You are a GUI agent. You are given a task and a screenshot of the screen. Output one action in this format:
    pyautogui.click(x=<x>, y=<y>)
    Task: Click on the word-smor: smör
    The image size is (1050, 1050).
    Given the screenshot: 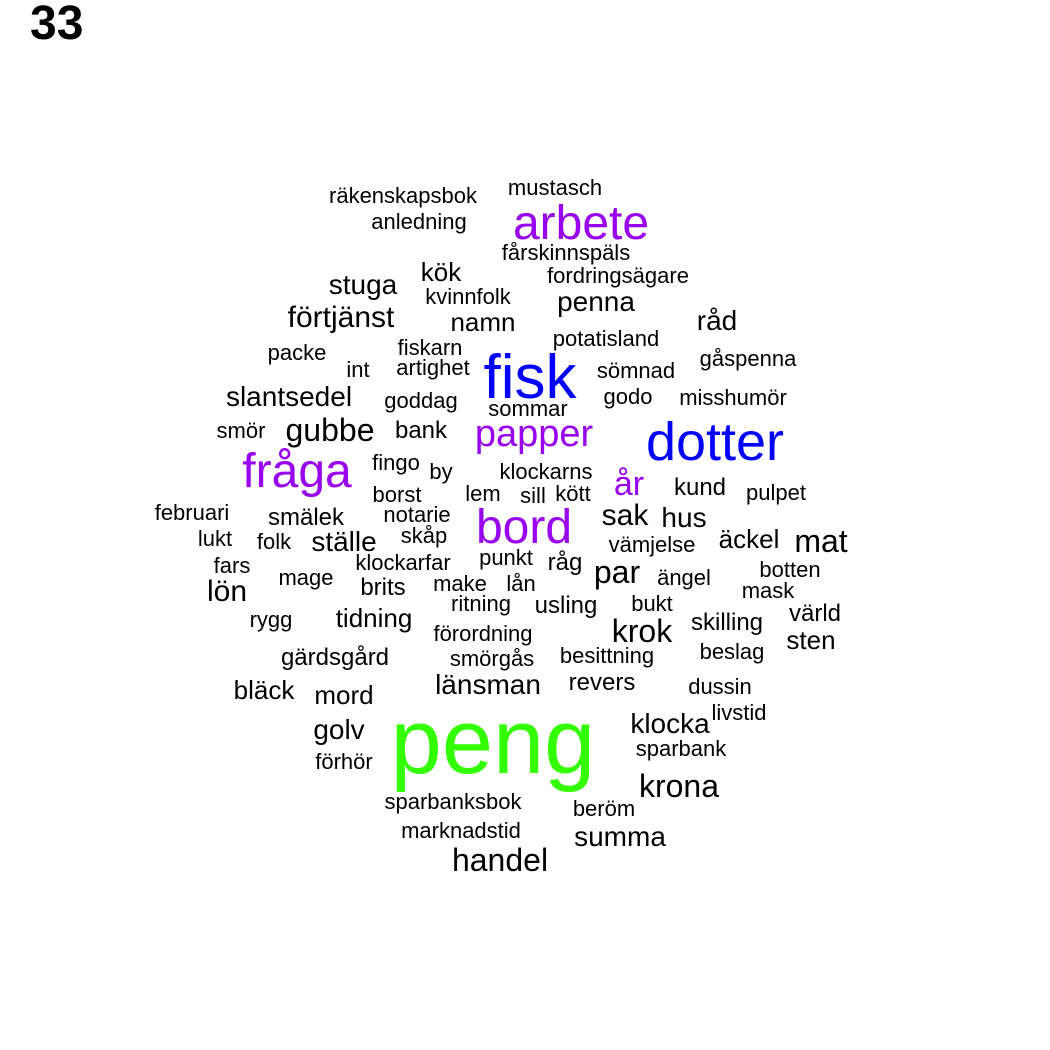 What is the action you would take?
    pyautogui.click(x=241, y=430)
    